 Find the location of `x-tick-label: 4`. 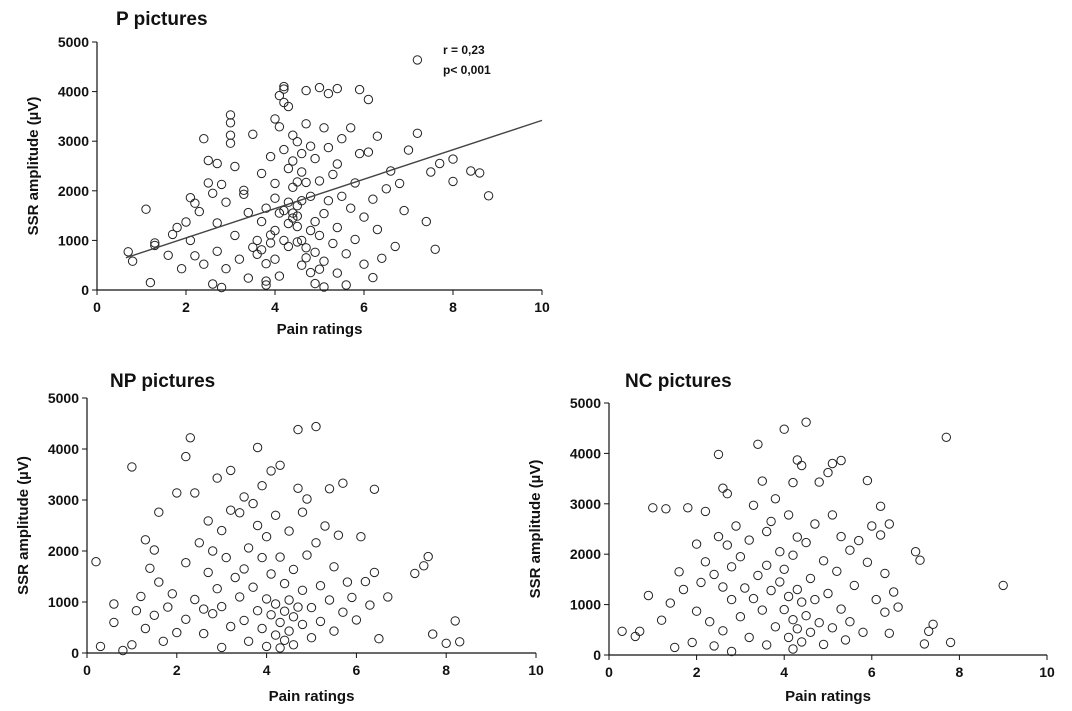

x-tick-label: 4 is located at coordinates (784, 672).